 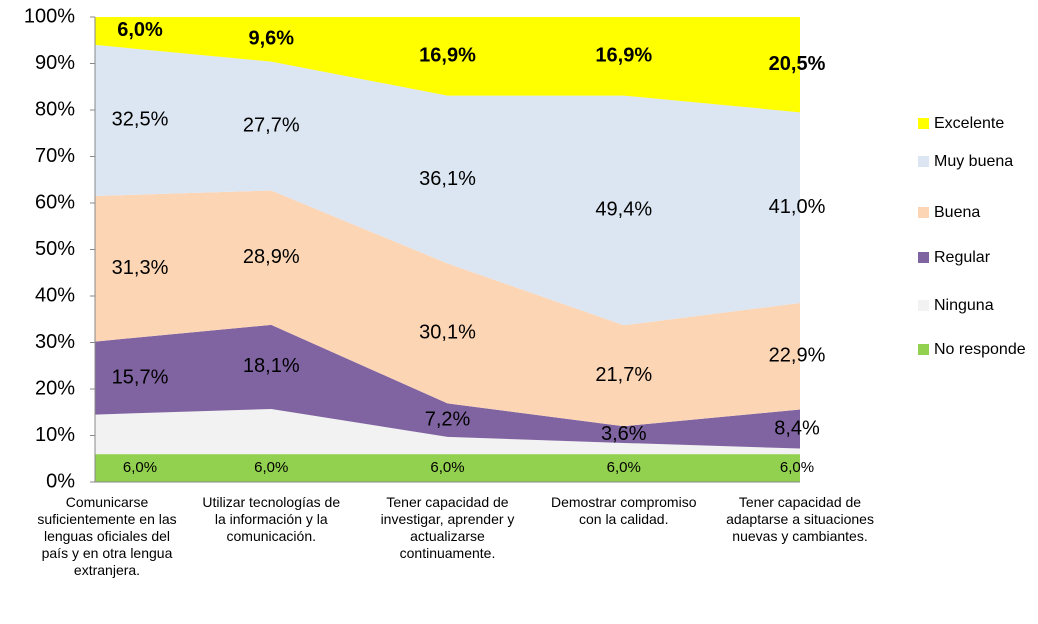 I want to click on data-label: 31,3%, so click(x=140, y=268).